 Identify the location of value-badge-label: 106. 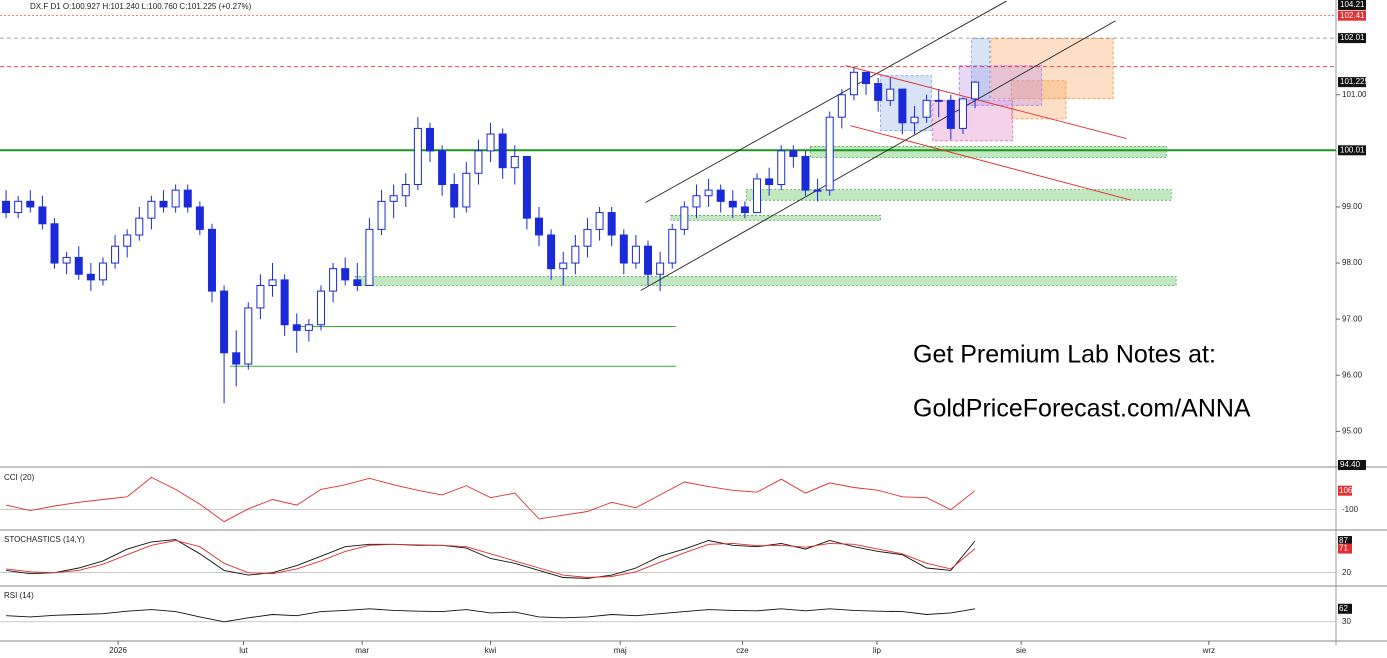
(1346, 490).